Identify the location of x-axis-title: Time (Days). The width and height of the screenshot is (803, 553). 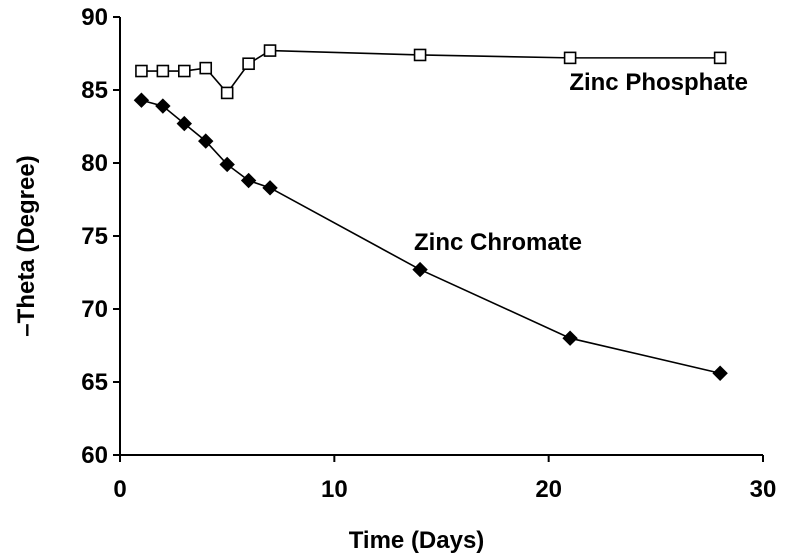
(417, 540).